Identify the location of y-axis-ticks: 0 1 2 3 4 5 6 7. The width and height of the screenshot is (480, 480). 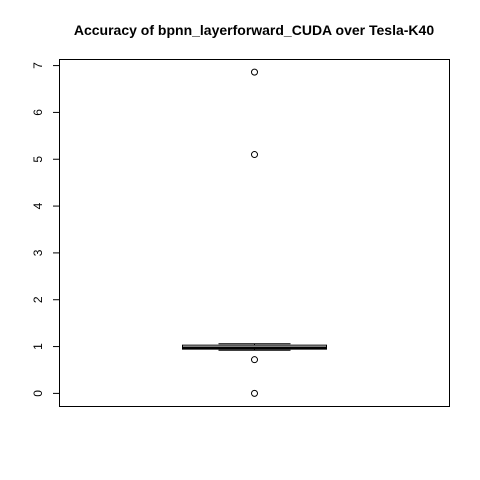
(45, 229).